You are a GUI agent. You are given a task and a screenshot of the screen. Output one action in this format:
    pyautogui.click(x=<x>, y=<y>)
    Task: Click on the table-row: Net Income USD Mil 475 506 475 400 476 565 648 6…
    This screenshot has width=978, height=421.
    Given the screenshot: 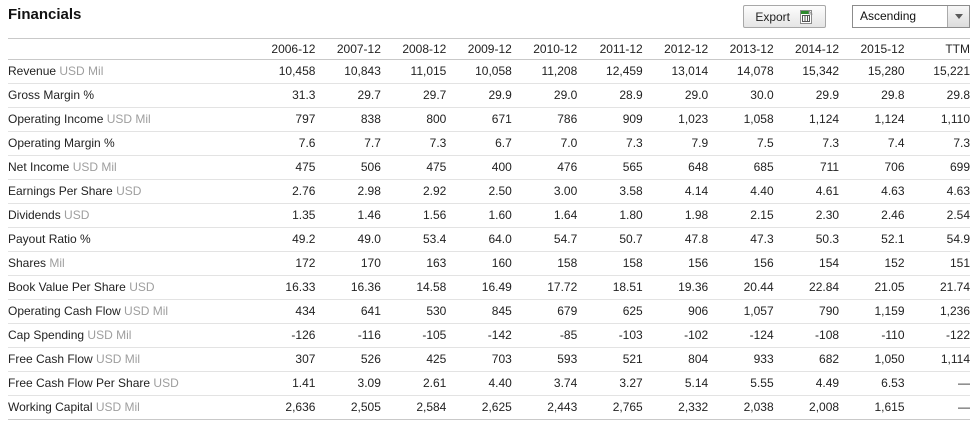 What is the action you would take?
    pyautogui.click(x=489, y=167)
    